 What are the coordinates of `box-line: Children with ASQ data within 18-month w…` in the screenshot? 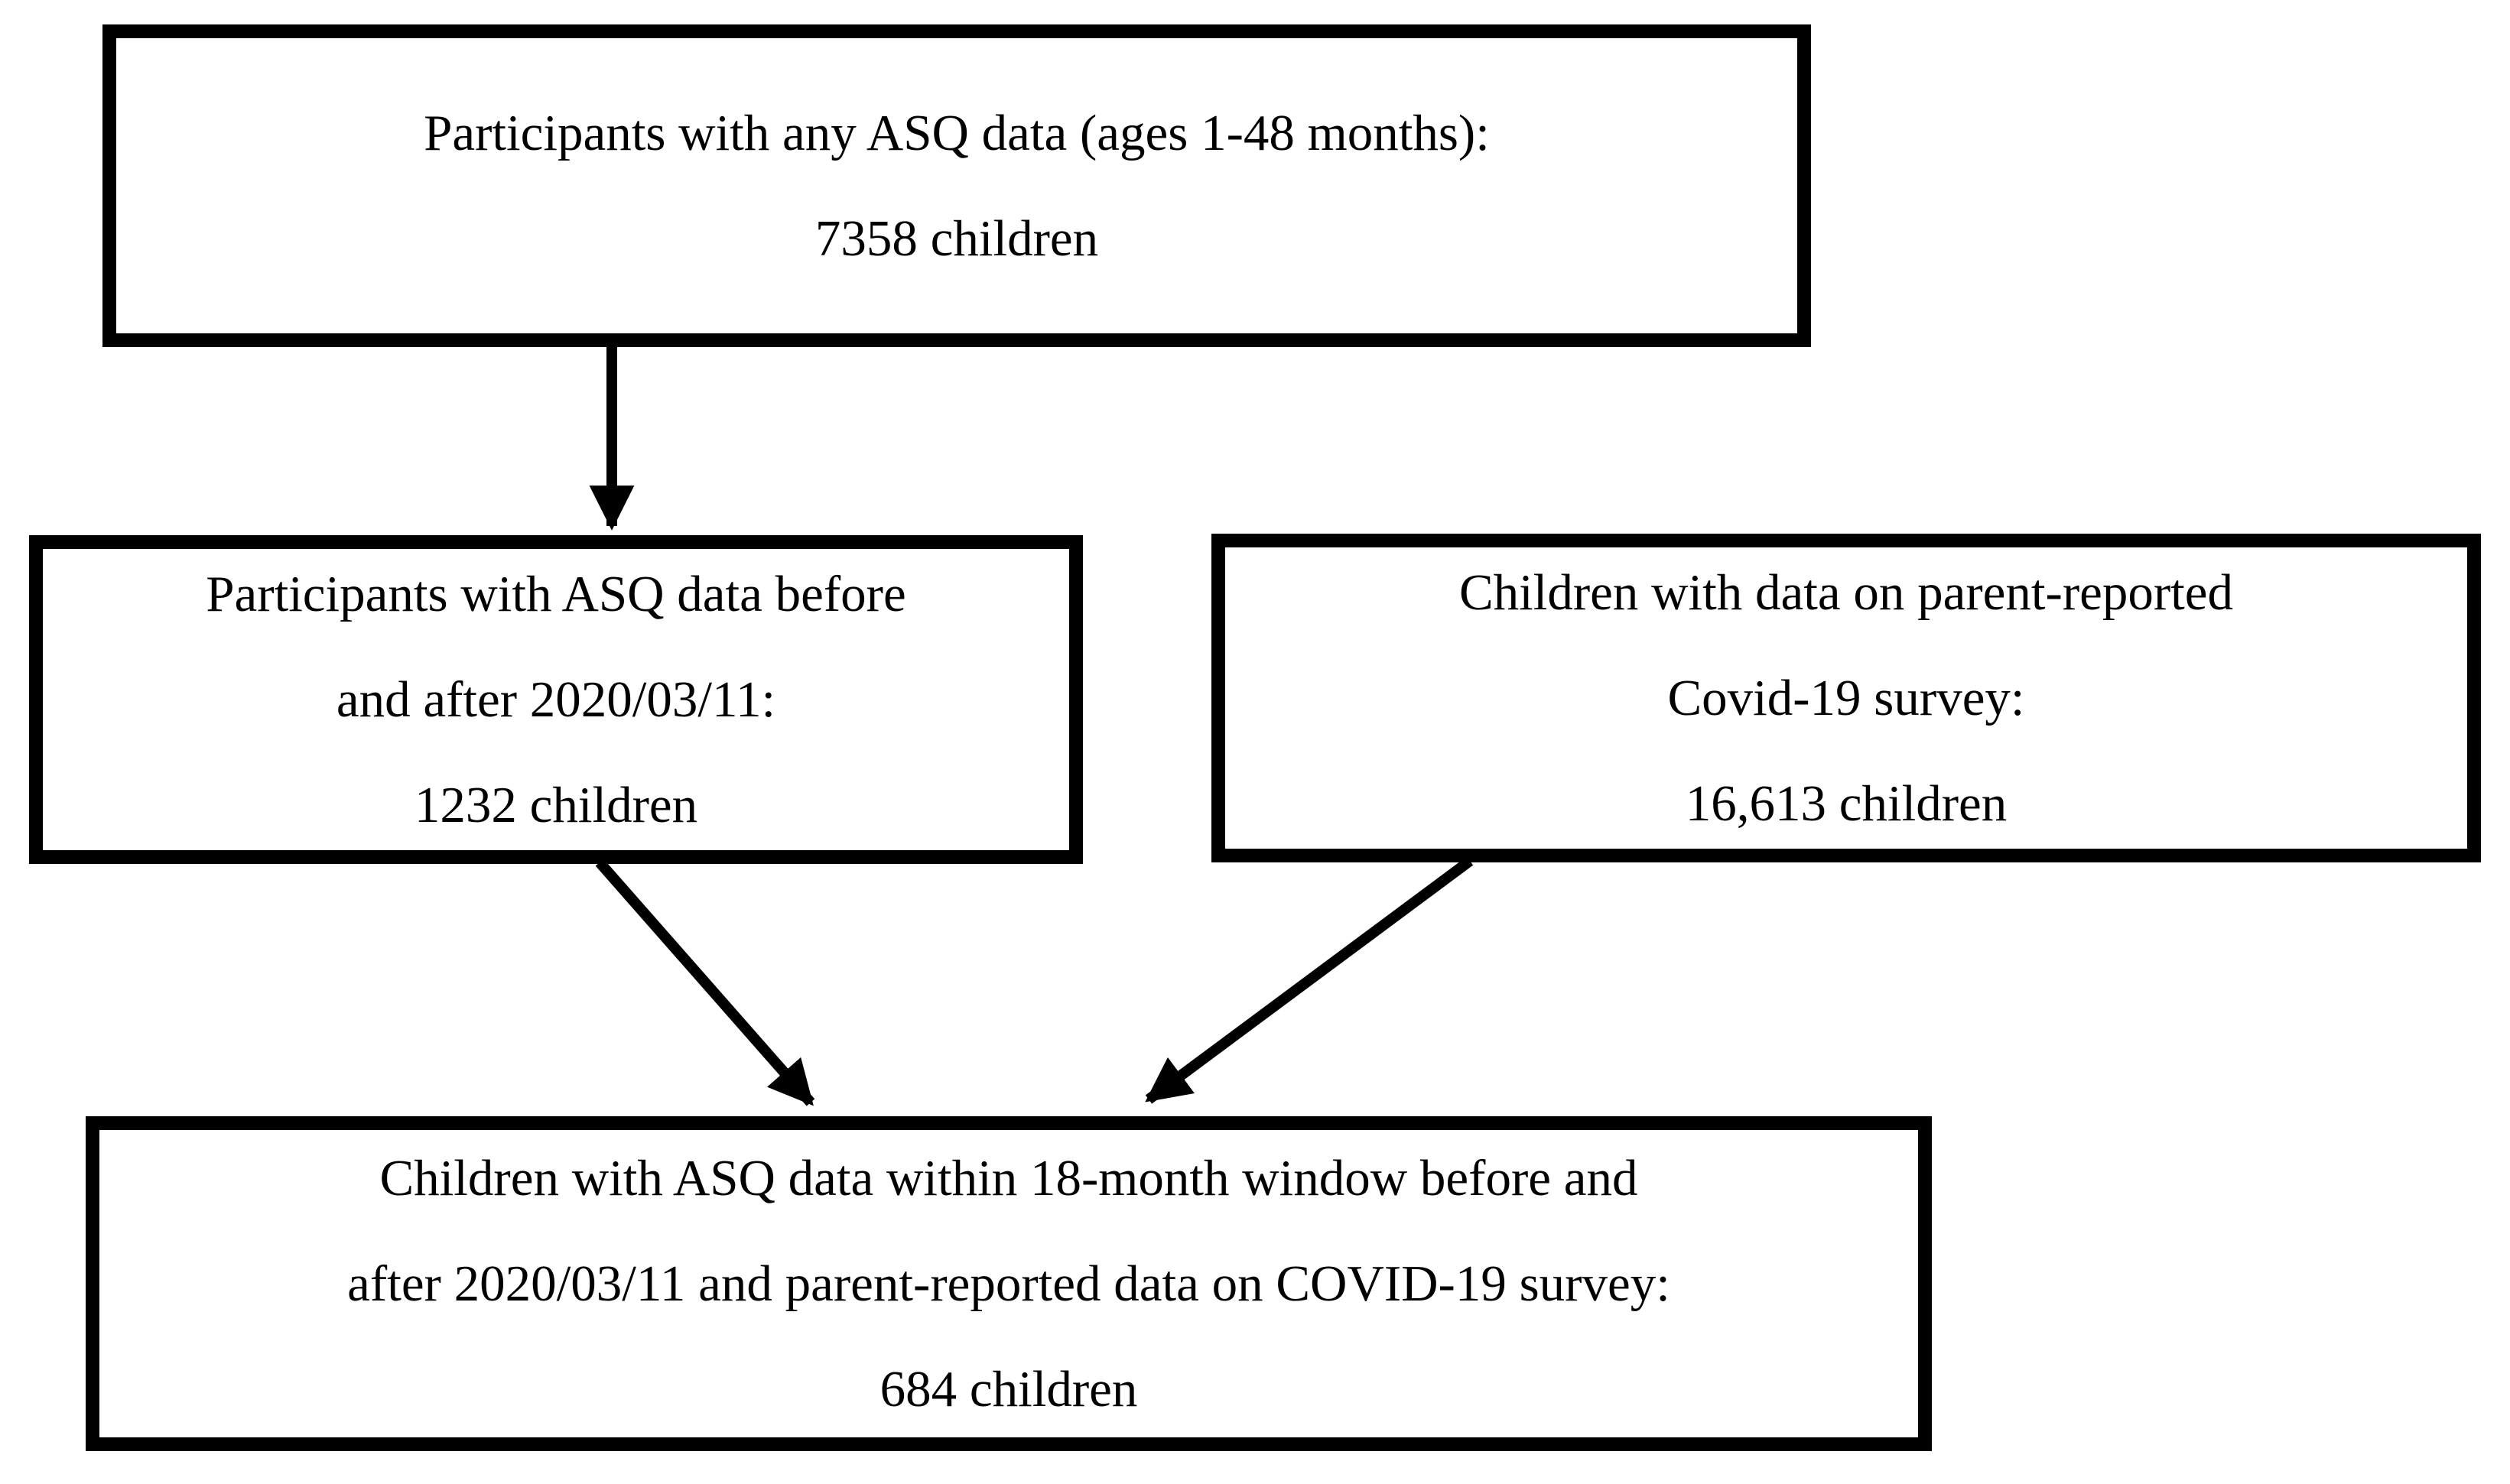 It's located at (1009, 1178).